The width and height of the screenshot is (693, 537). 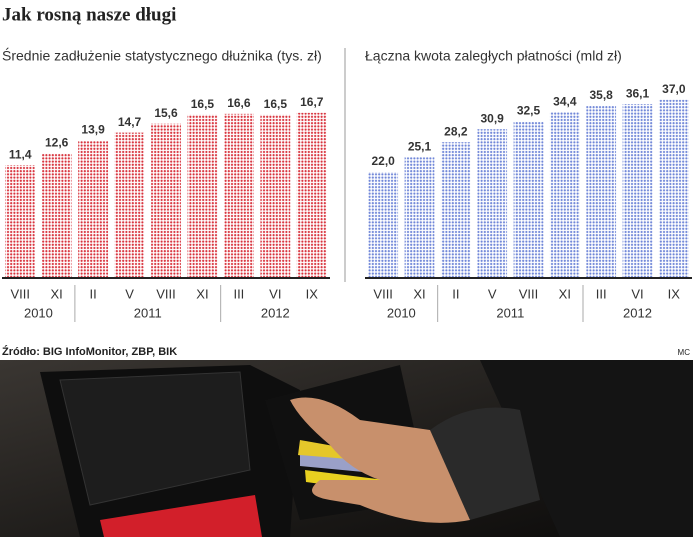 I want to click on credit: MC, so click(x=684, y=352).